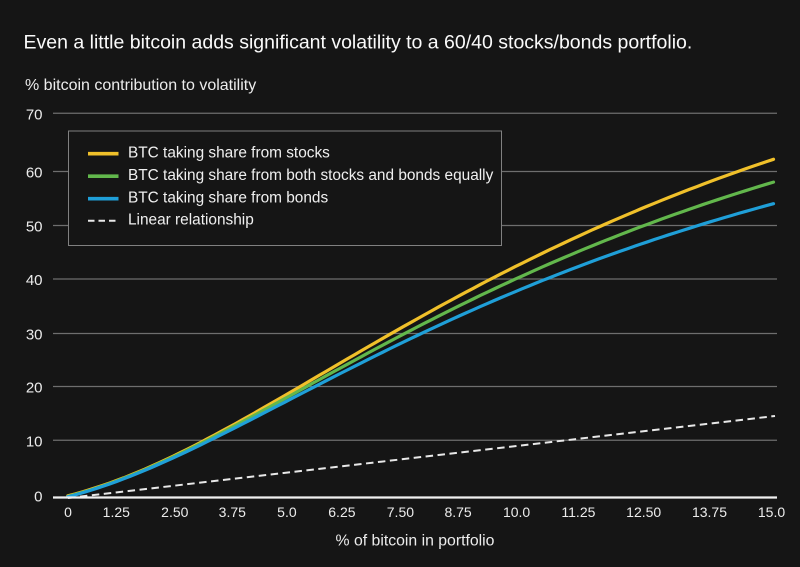 The image size is (800, 567). I want to click on svg-text: 10, so click(34, 441).